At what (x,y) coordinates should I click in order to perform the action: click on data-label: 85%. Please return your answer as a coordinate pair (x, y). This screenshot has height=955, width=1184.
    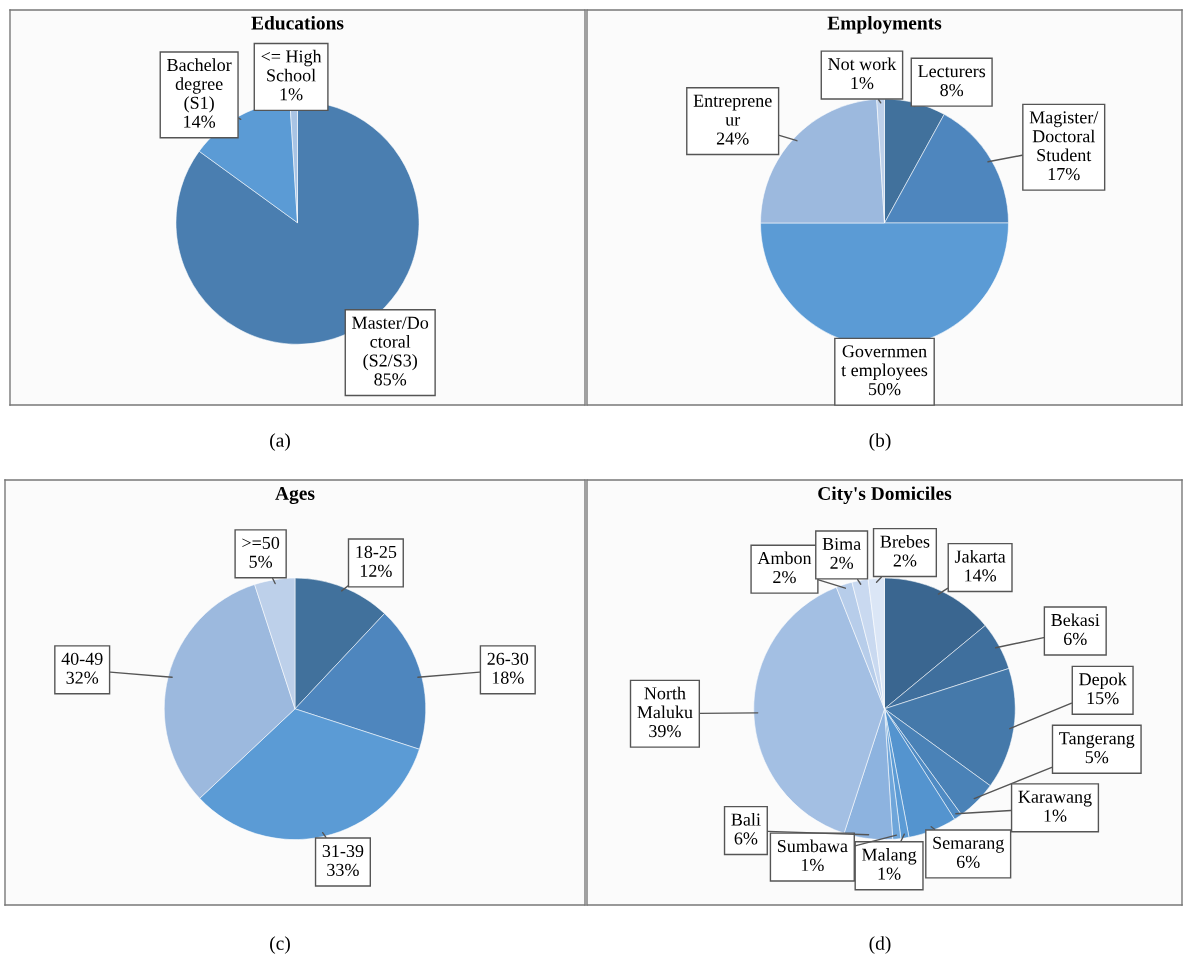
    Looking at the image, I should click on (390, 379).